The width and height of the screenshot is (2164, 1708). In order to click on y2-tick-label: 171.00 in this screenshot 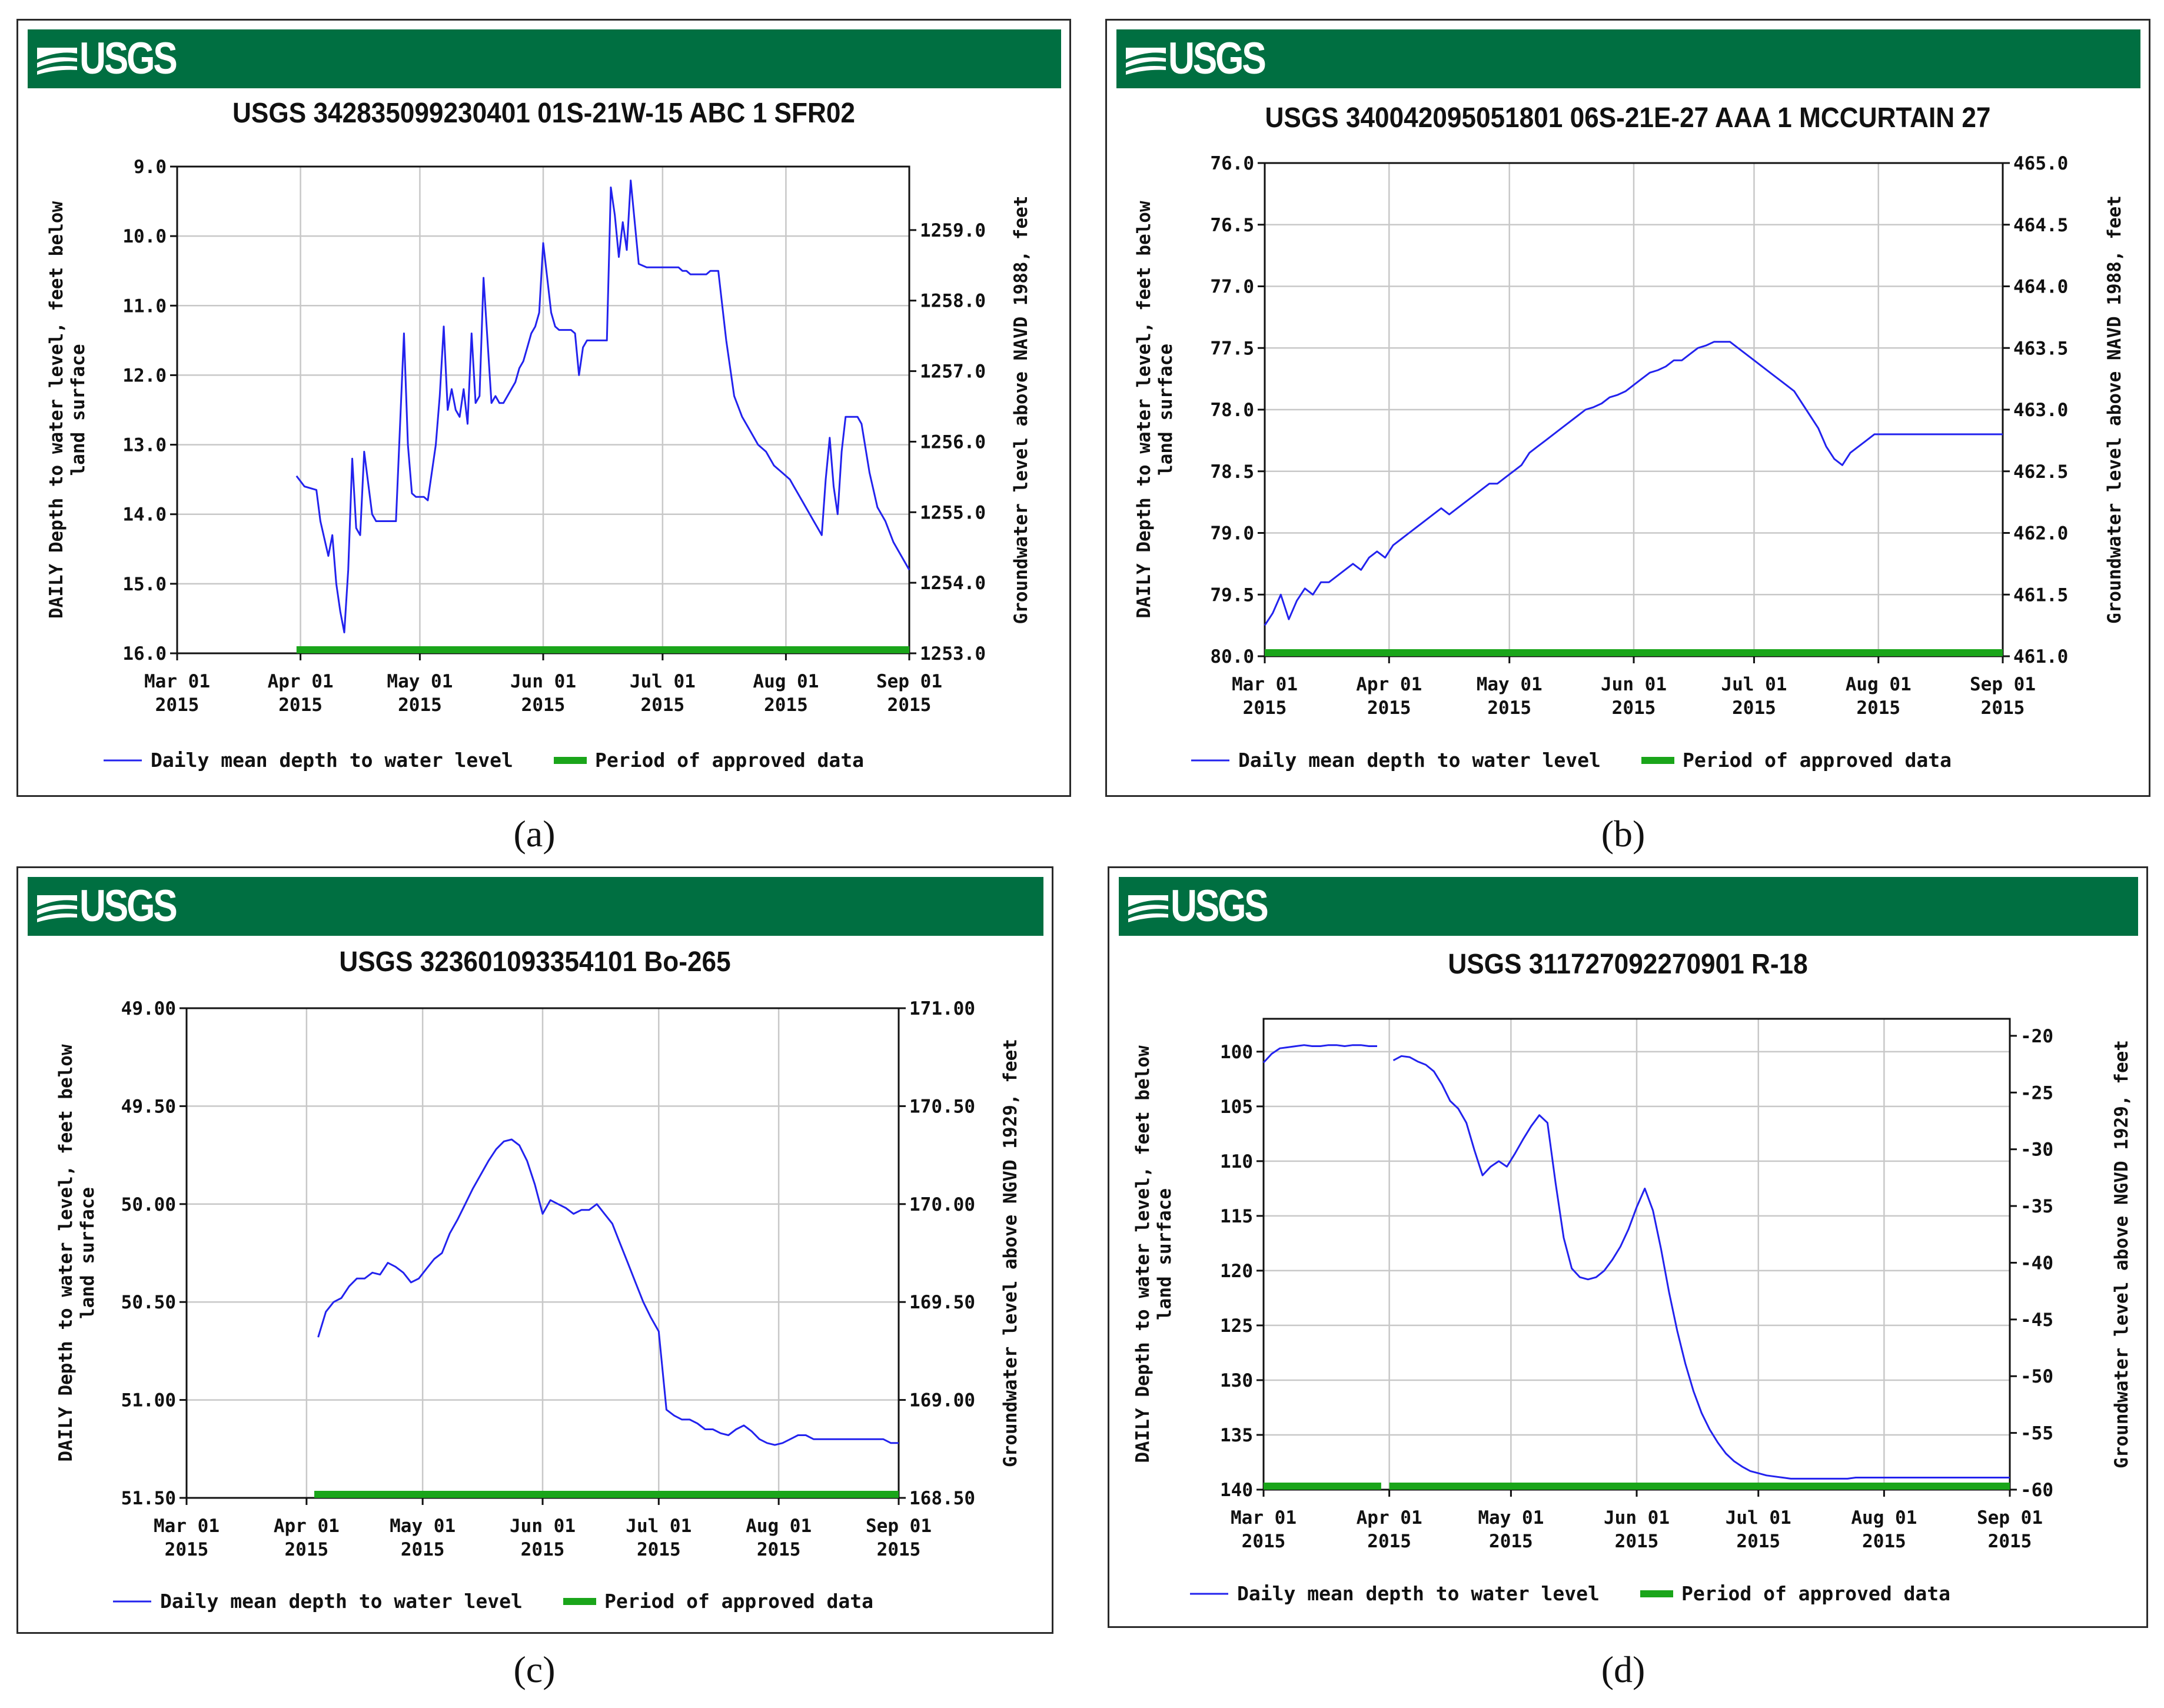, I will do `click(942, 1008)`.